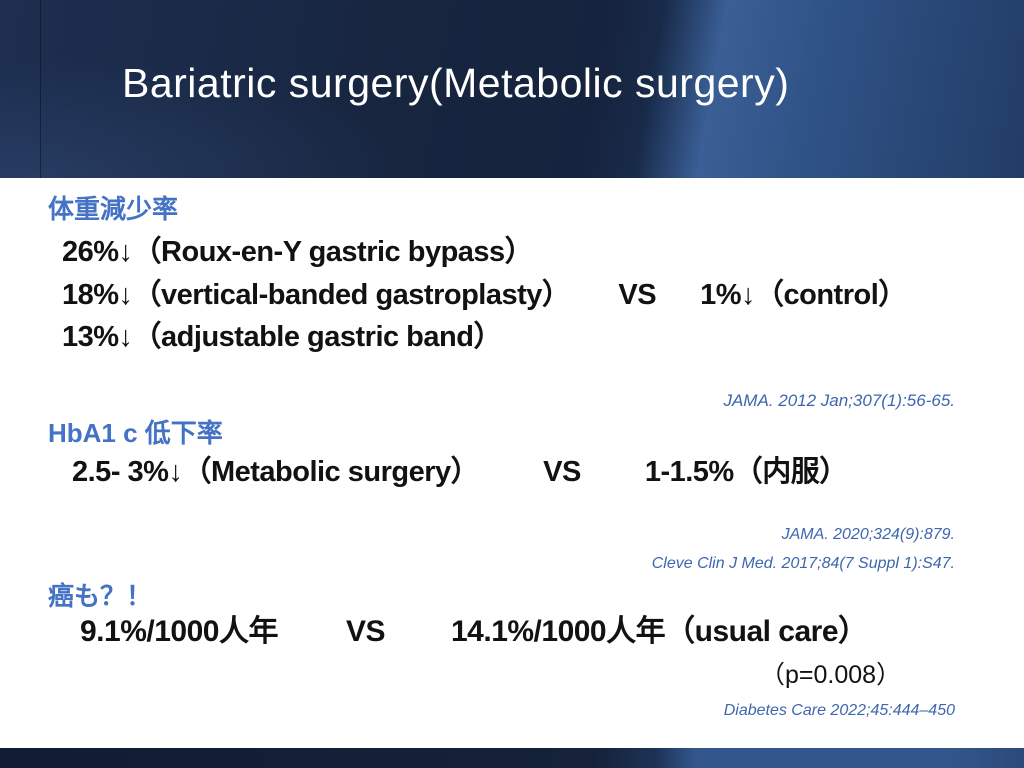 The image size is (1024, 768). I want to click on section-heading-cancer: 癌も？！, so click(100, 596).